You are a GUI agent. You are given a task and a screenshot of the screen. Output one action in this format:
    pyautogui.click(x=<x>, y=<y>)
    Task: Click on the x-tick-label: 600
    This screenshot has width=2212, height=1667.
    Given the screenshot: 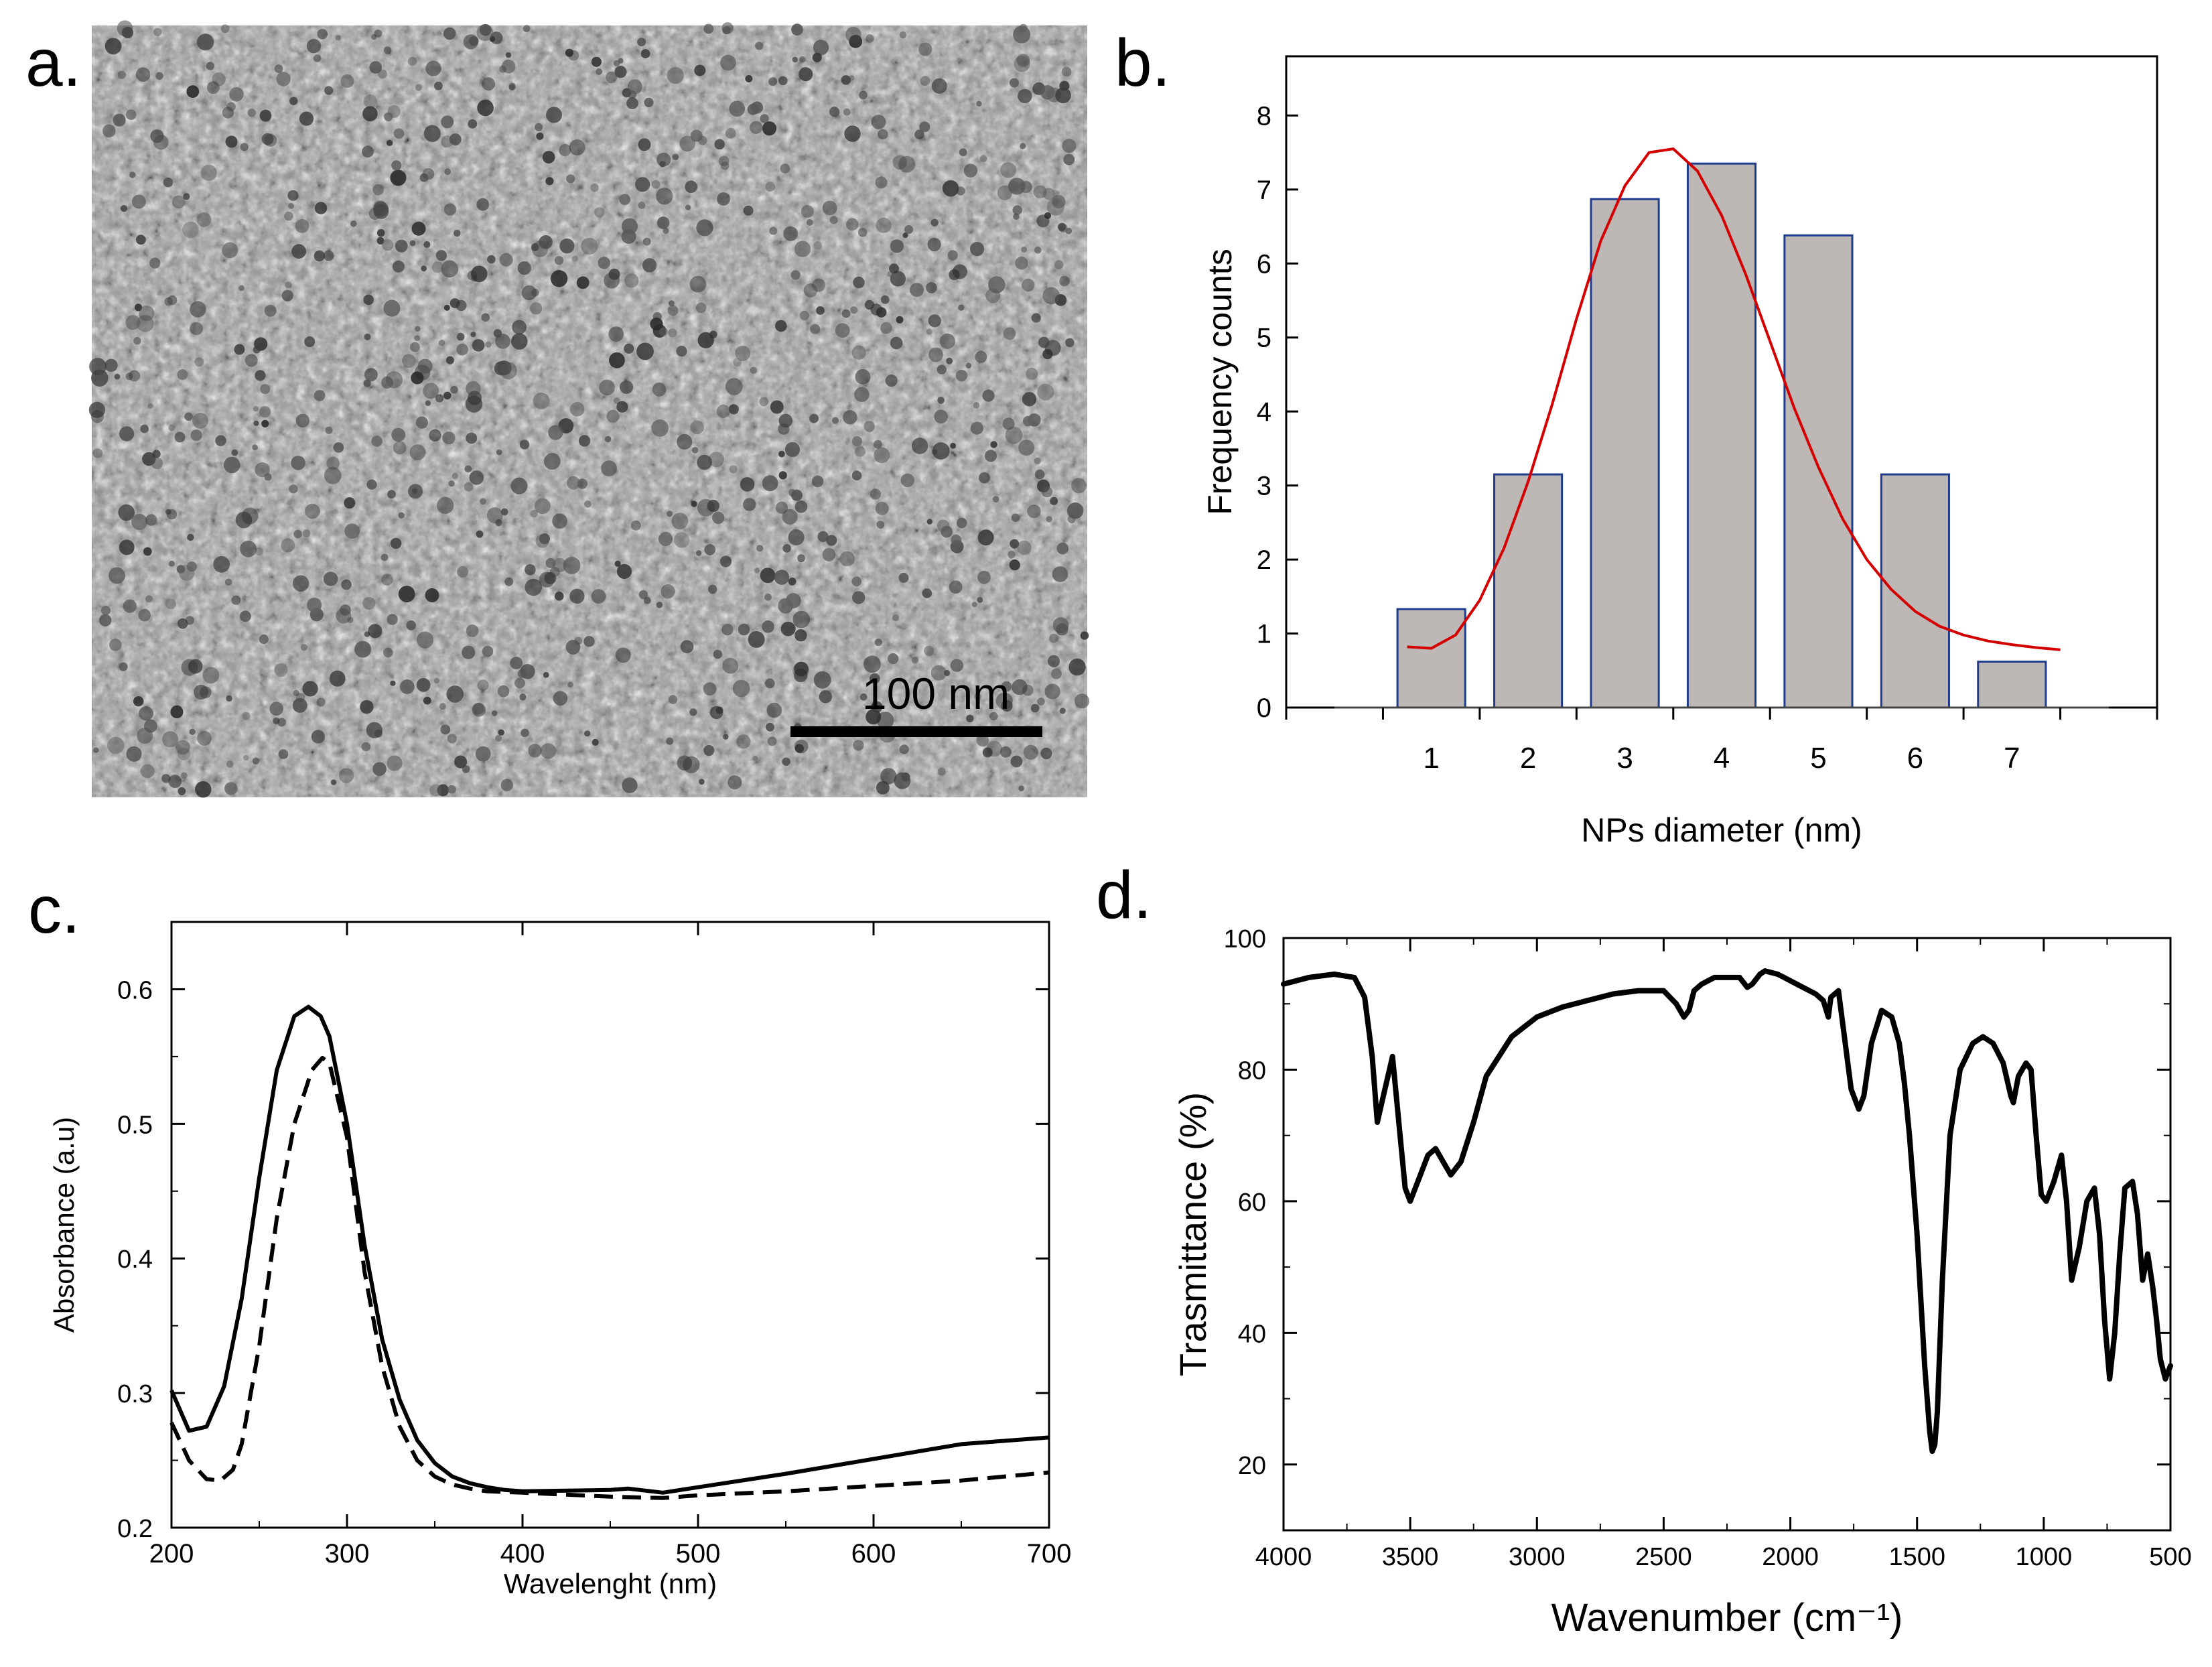 What is the action you would take?
    pyautogui.click(x=874, y=1554)
    